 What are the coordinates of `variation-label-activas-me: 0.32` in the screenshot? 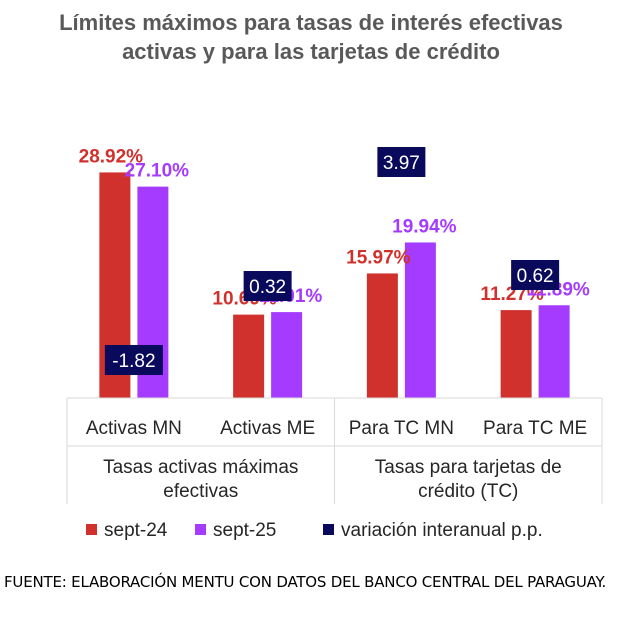 It's located at (267, 287).